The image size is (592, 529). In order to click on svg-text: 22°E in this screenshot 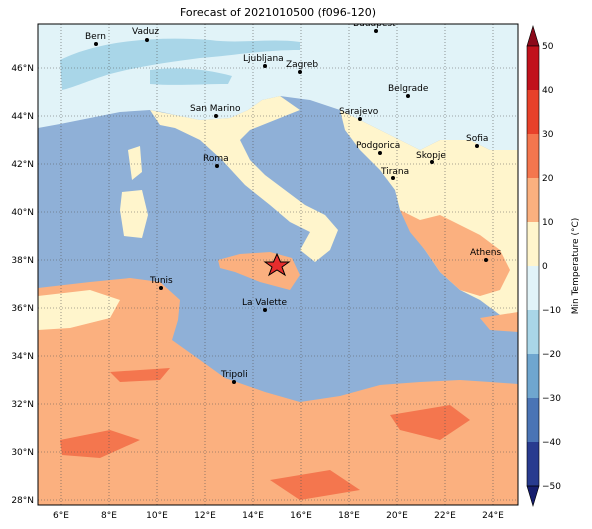, I will do `click(445, 516)`.